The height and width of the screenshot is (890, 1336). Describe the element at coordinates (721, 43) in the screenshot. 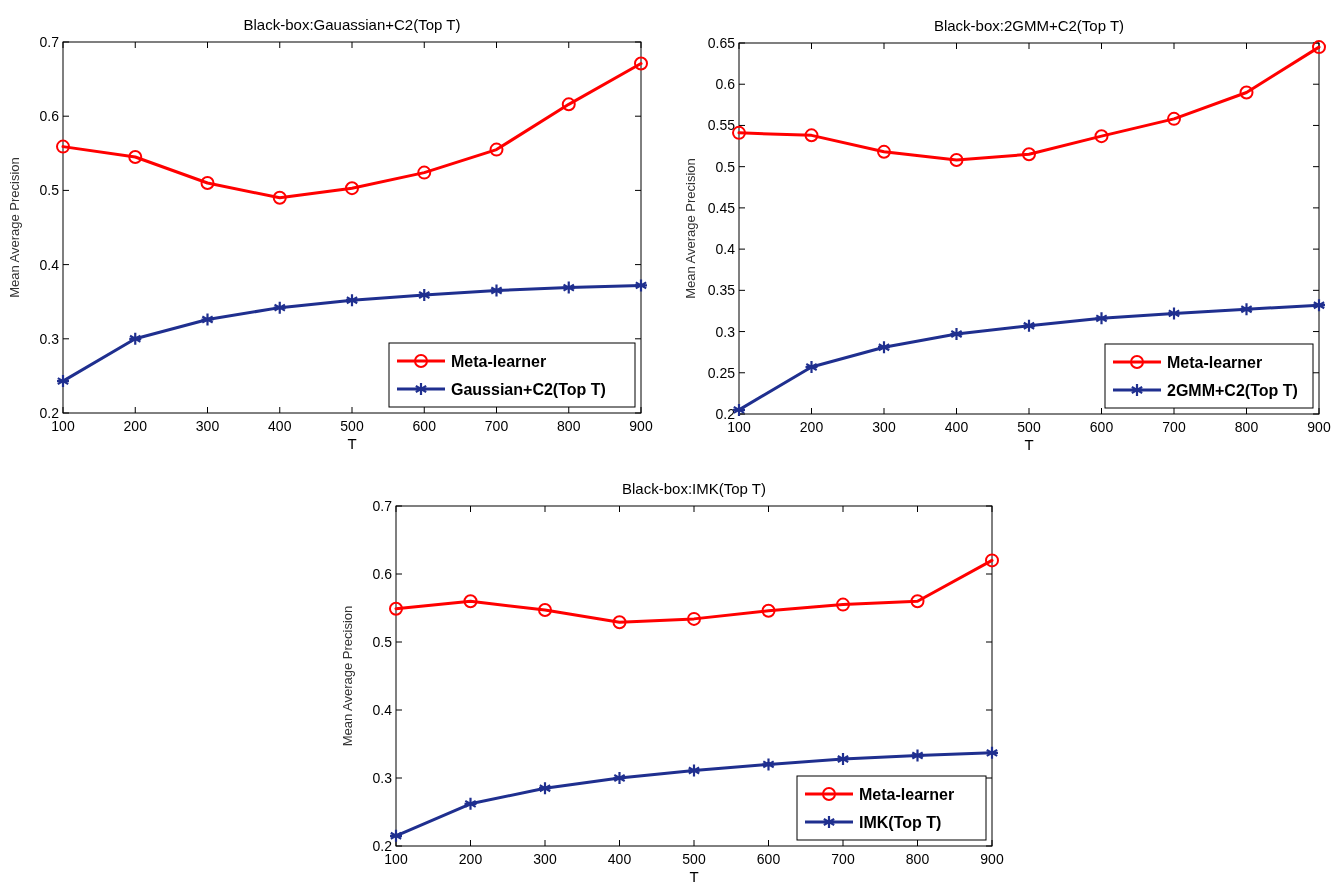

I see `y-tick-label: 0.65` at that location.